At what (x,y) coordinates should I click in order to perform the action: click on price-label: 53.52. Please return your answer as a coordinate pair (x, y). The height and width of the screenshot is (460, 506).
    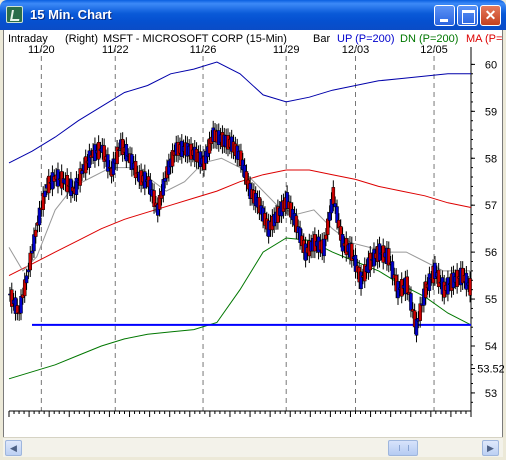
    Looking at the image, I should click on (490, 370).